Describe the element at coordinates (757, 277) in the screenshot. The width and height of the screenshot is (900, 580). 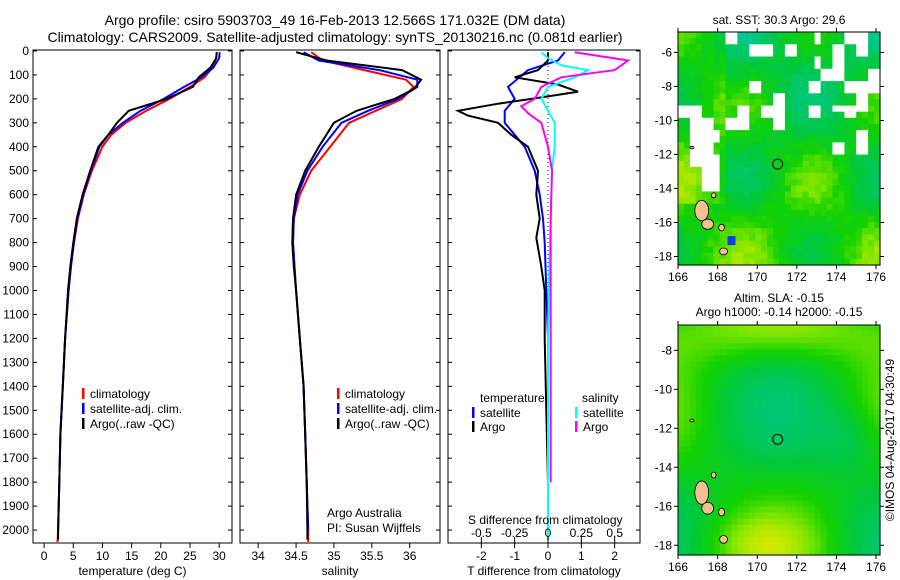
I see `lon-tick-label: 170` at that location.